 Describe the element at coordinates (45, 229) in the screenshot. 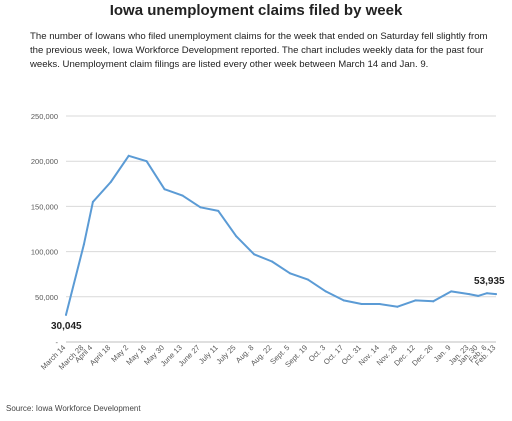

I see `y-axis: - 50,000 100,000 150,000 200,000 250,000` at that location.